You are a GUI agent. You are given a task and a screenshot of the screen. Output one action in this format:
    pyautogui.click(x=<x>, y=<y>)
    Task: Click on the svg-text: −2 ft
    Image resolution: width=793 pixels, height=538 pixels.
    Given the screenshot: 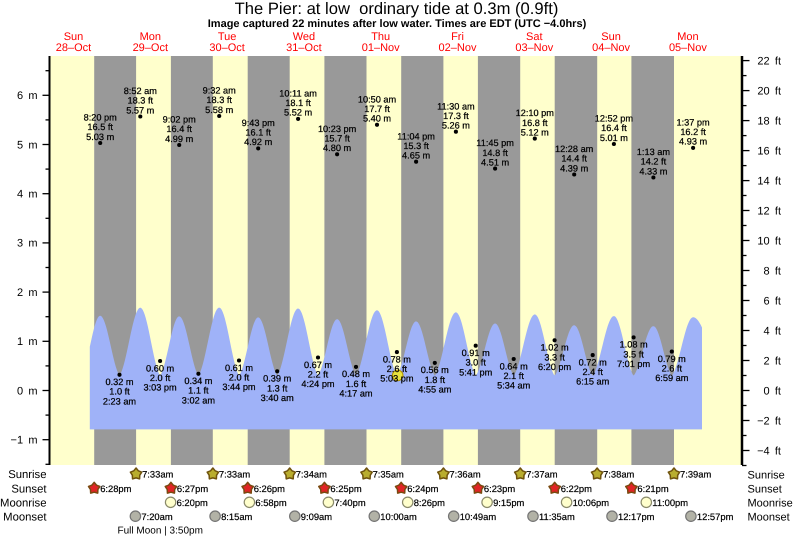 What is the action you would take?
    pyautogui.click(x=769, y=421)
    